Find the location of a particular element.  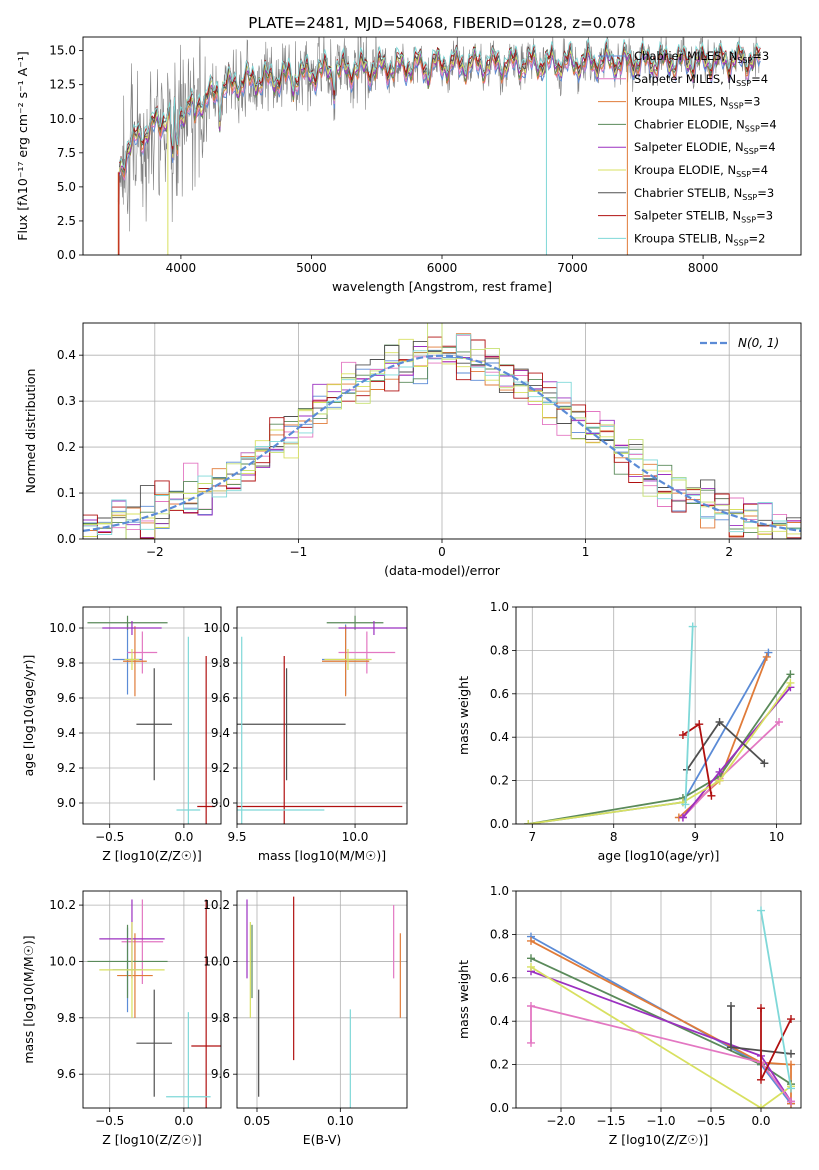

legend-text: Salpeter ELODIE, N is located at coordinates (689, 147).